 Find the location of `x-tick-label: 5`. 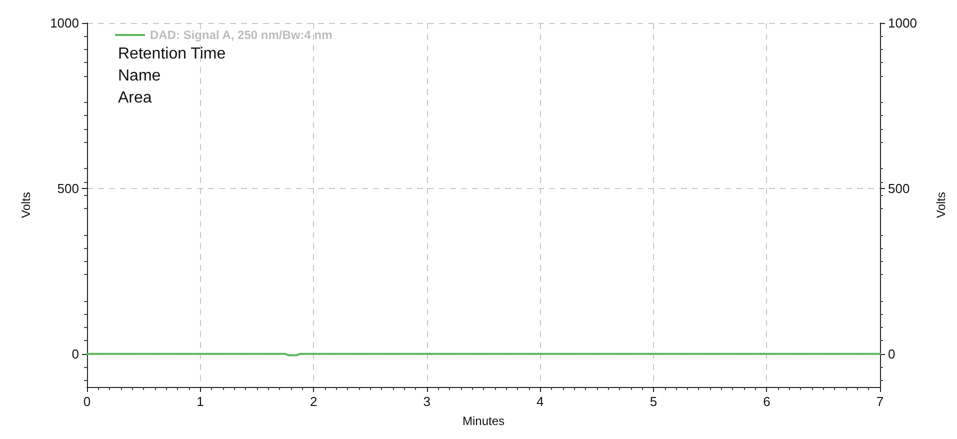

x-tick-label: 5 is located at coordinates (654, 401).